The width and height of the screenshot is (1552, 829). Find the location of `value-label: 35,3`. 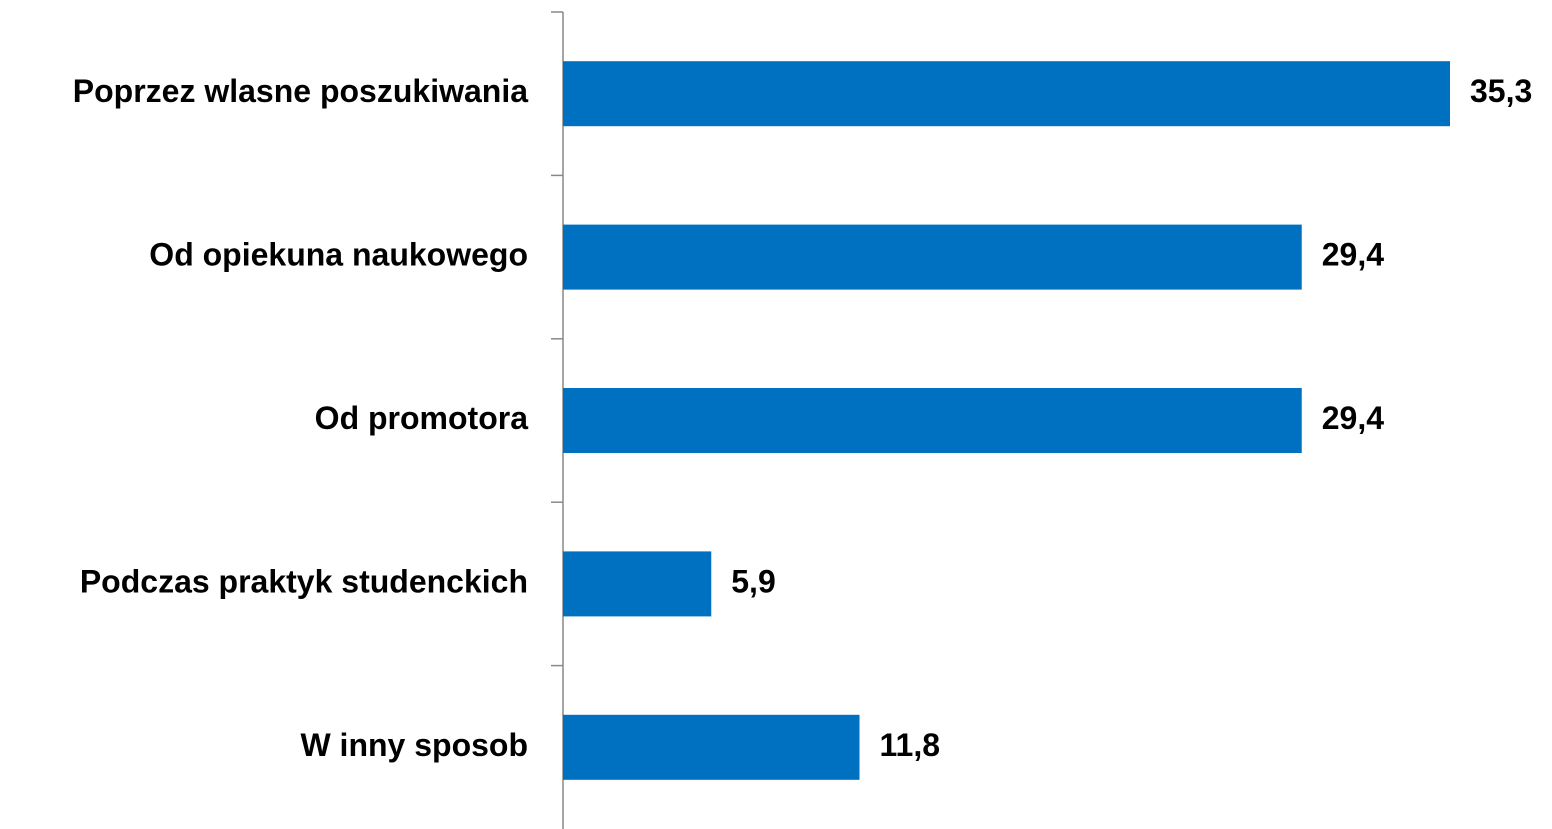

value-label: 35,3 is located at coordinates (1501, 91).